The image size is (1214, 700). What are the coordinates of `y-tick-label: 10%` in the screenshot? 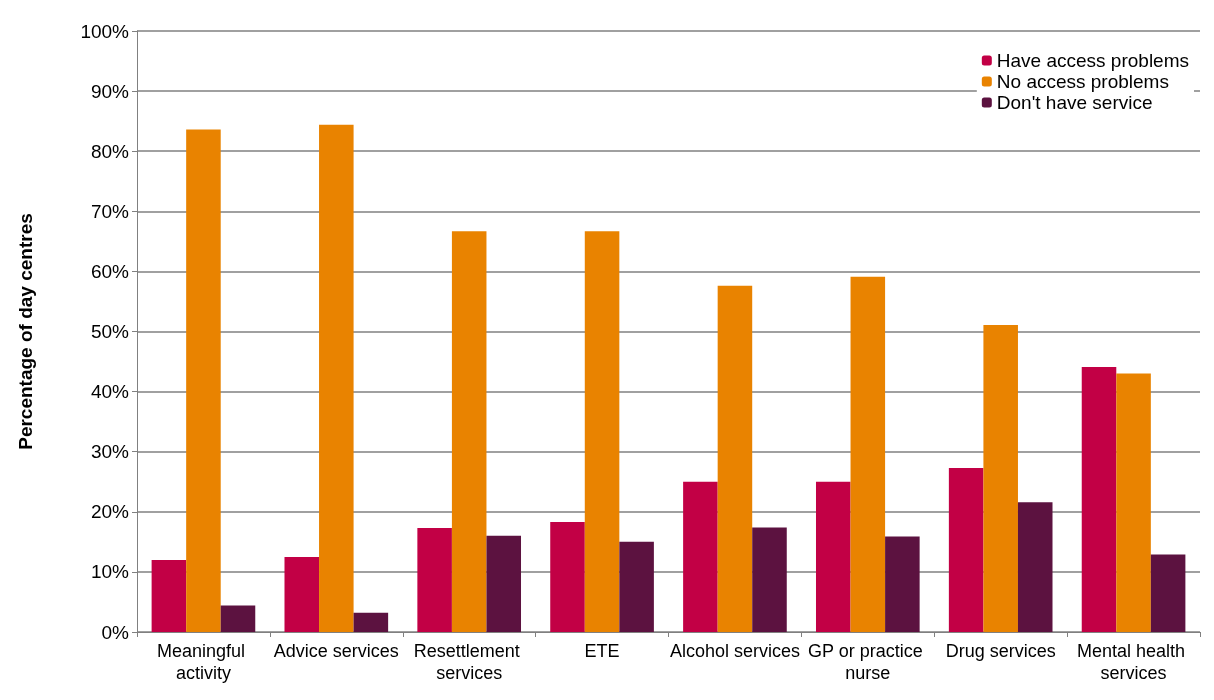 It's located at (110, 572).